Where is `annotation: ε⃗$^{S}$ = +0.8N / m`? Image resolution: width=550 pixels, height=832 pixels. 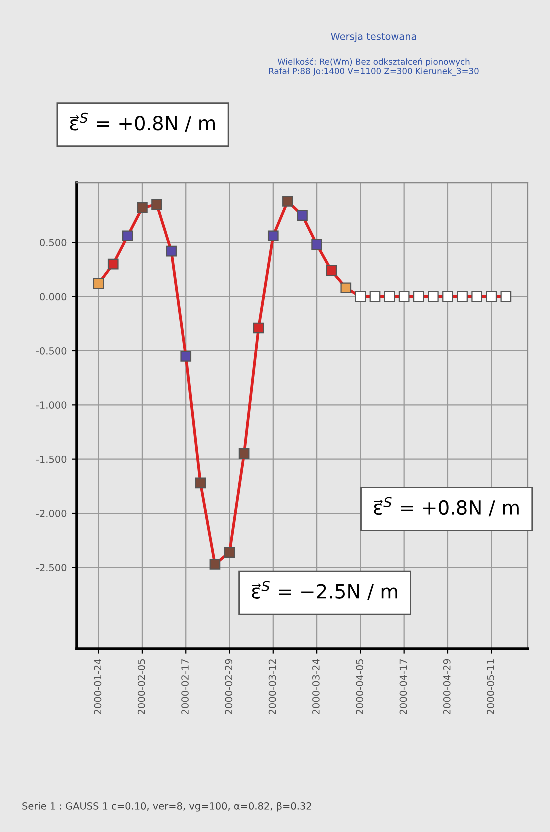
annotation: ε⃗$^{S}$ = +0.8N / m is located at coordinates (446, 507).